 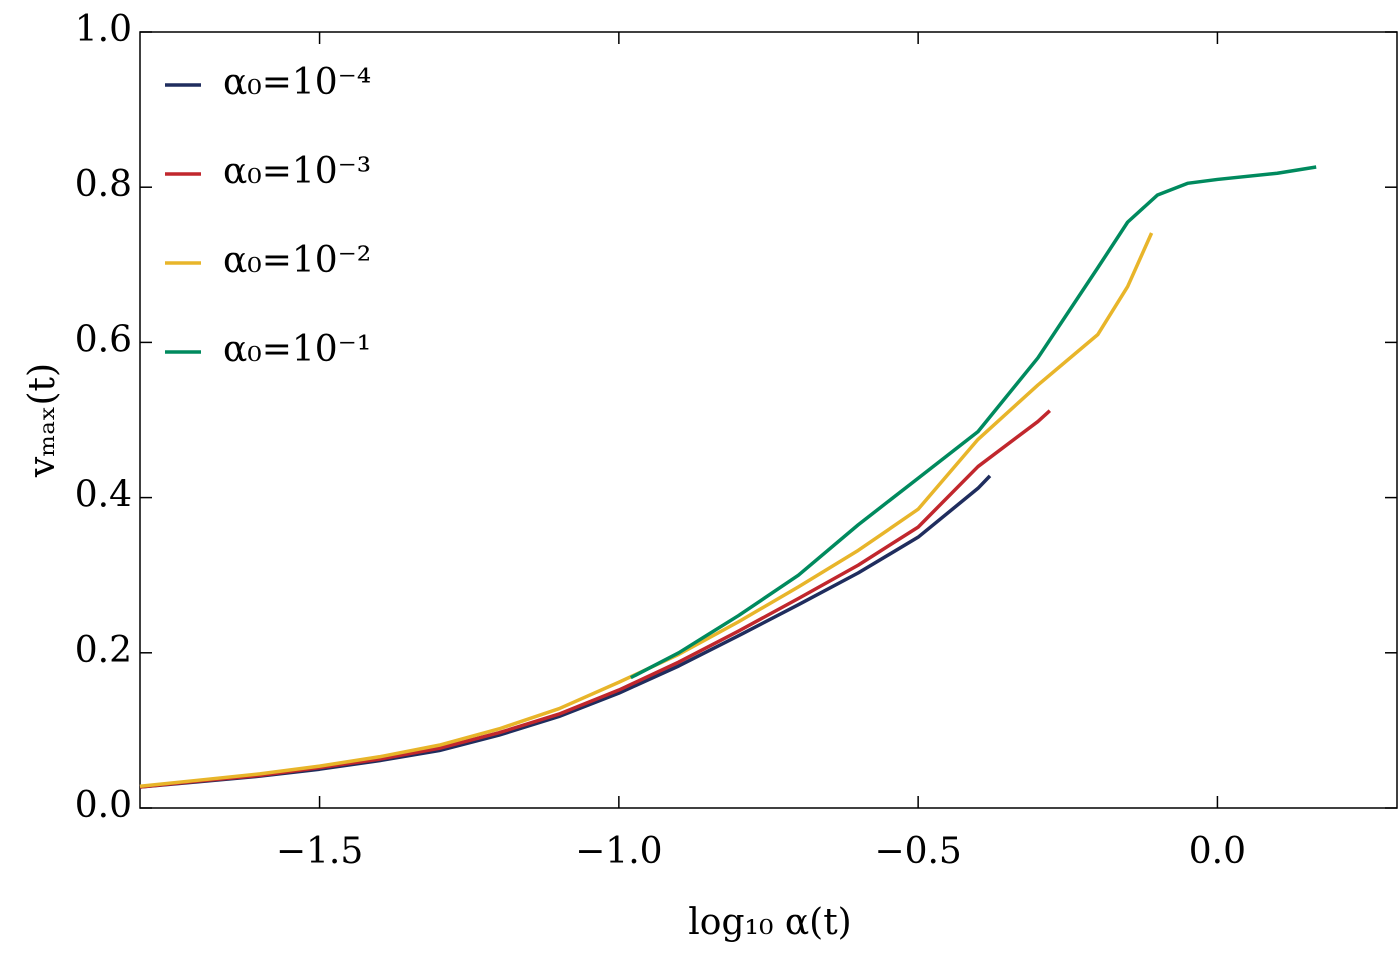 What do you see at coordinates (103, 29) in the screenshot?
I see `y-tick-label: 1.0` at bounding box center [103, 29].